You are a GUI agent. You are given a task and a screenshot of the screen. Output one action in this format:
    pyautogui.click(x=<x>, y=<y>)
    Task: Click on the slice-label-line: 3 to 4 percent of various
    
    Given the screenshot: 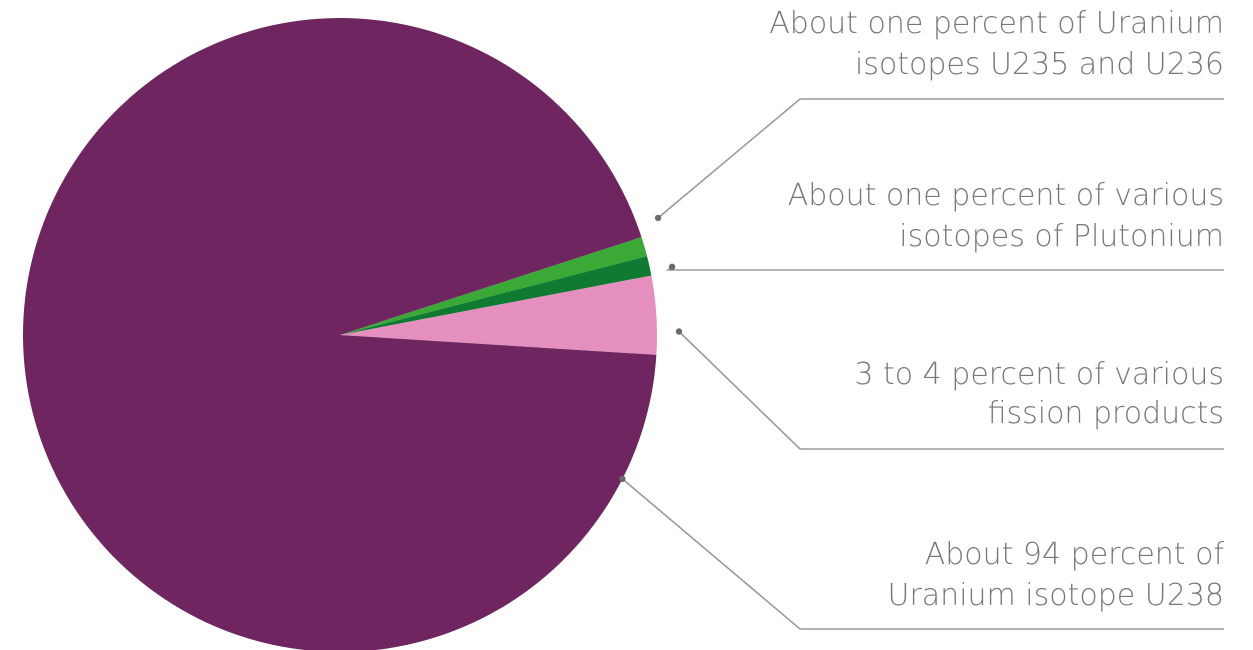 What is the action you would take?
    pyautogui.click(x=1039, y=374)
    